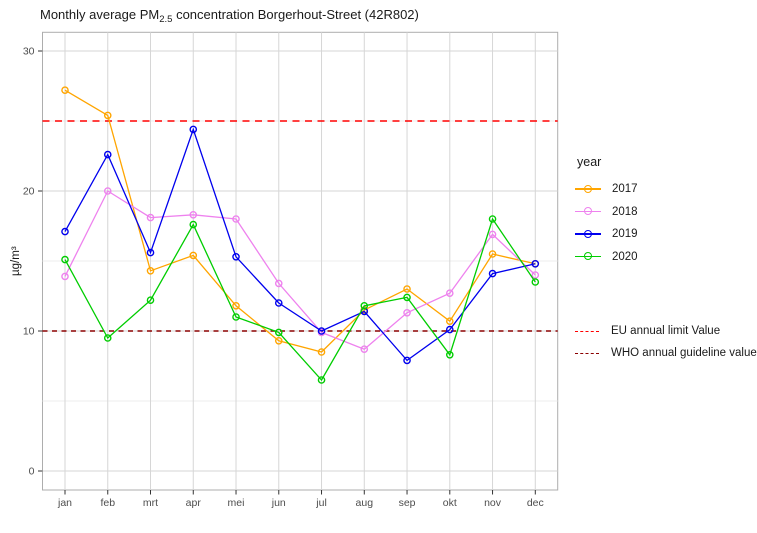 This screenshot has width=757, height=533. What do you see at coordinates (29, 332) in the screenshot?
I see `svg-text: 10` at bounding box center [29, 332].